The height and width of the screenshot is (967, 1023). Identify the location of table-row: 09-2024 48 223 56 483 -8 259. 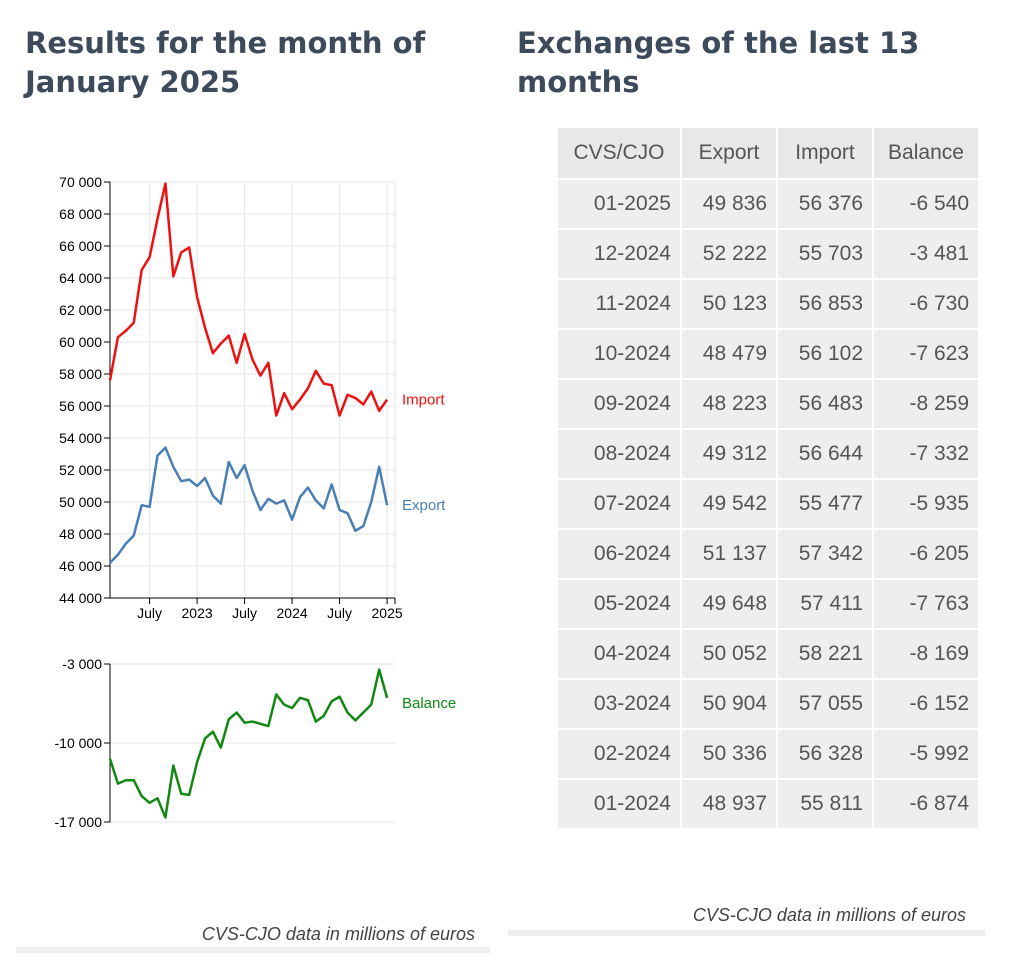
(768, 404).